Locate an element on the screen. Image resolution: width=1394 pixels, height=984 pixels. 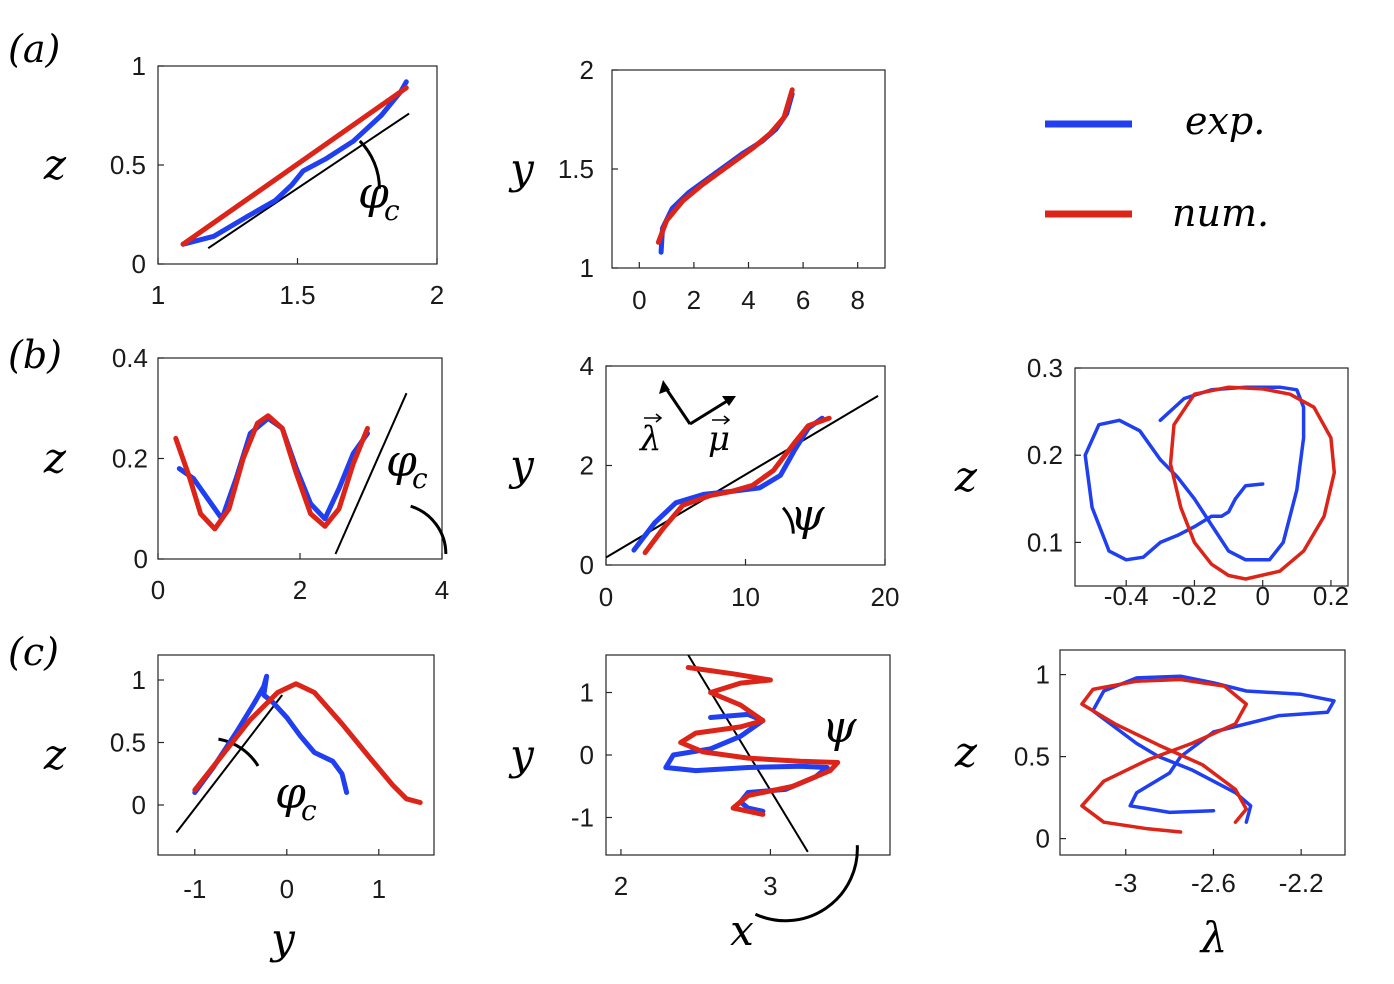
lambda-vector-label: λ is located at coordinates (650, 439).